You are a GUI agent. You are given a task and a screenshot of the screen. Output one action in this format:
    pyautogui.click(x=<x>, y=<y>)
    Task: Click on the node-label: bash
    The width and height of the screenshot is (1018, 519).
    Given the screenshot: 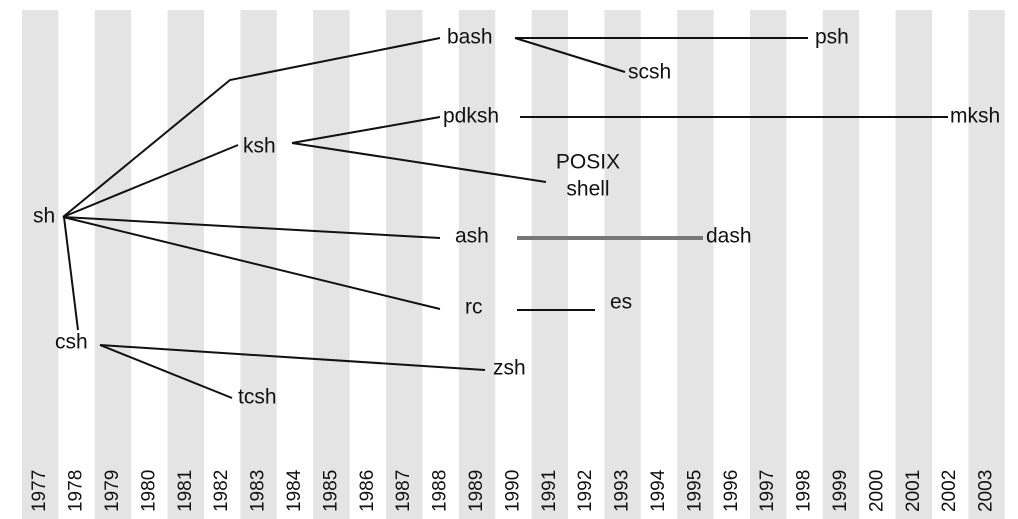 What is the action you would take?
    pyautogui.click(x=470, y=37)
    